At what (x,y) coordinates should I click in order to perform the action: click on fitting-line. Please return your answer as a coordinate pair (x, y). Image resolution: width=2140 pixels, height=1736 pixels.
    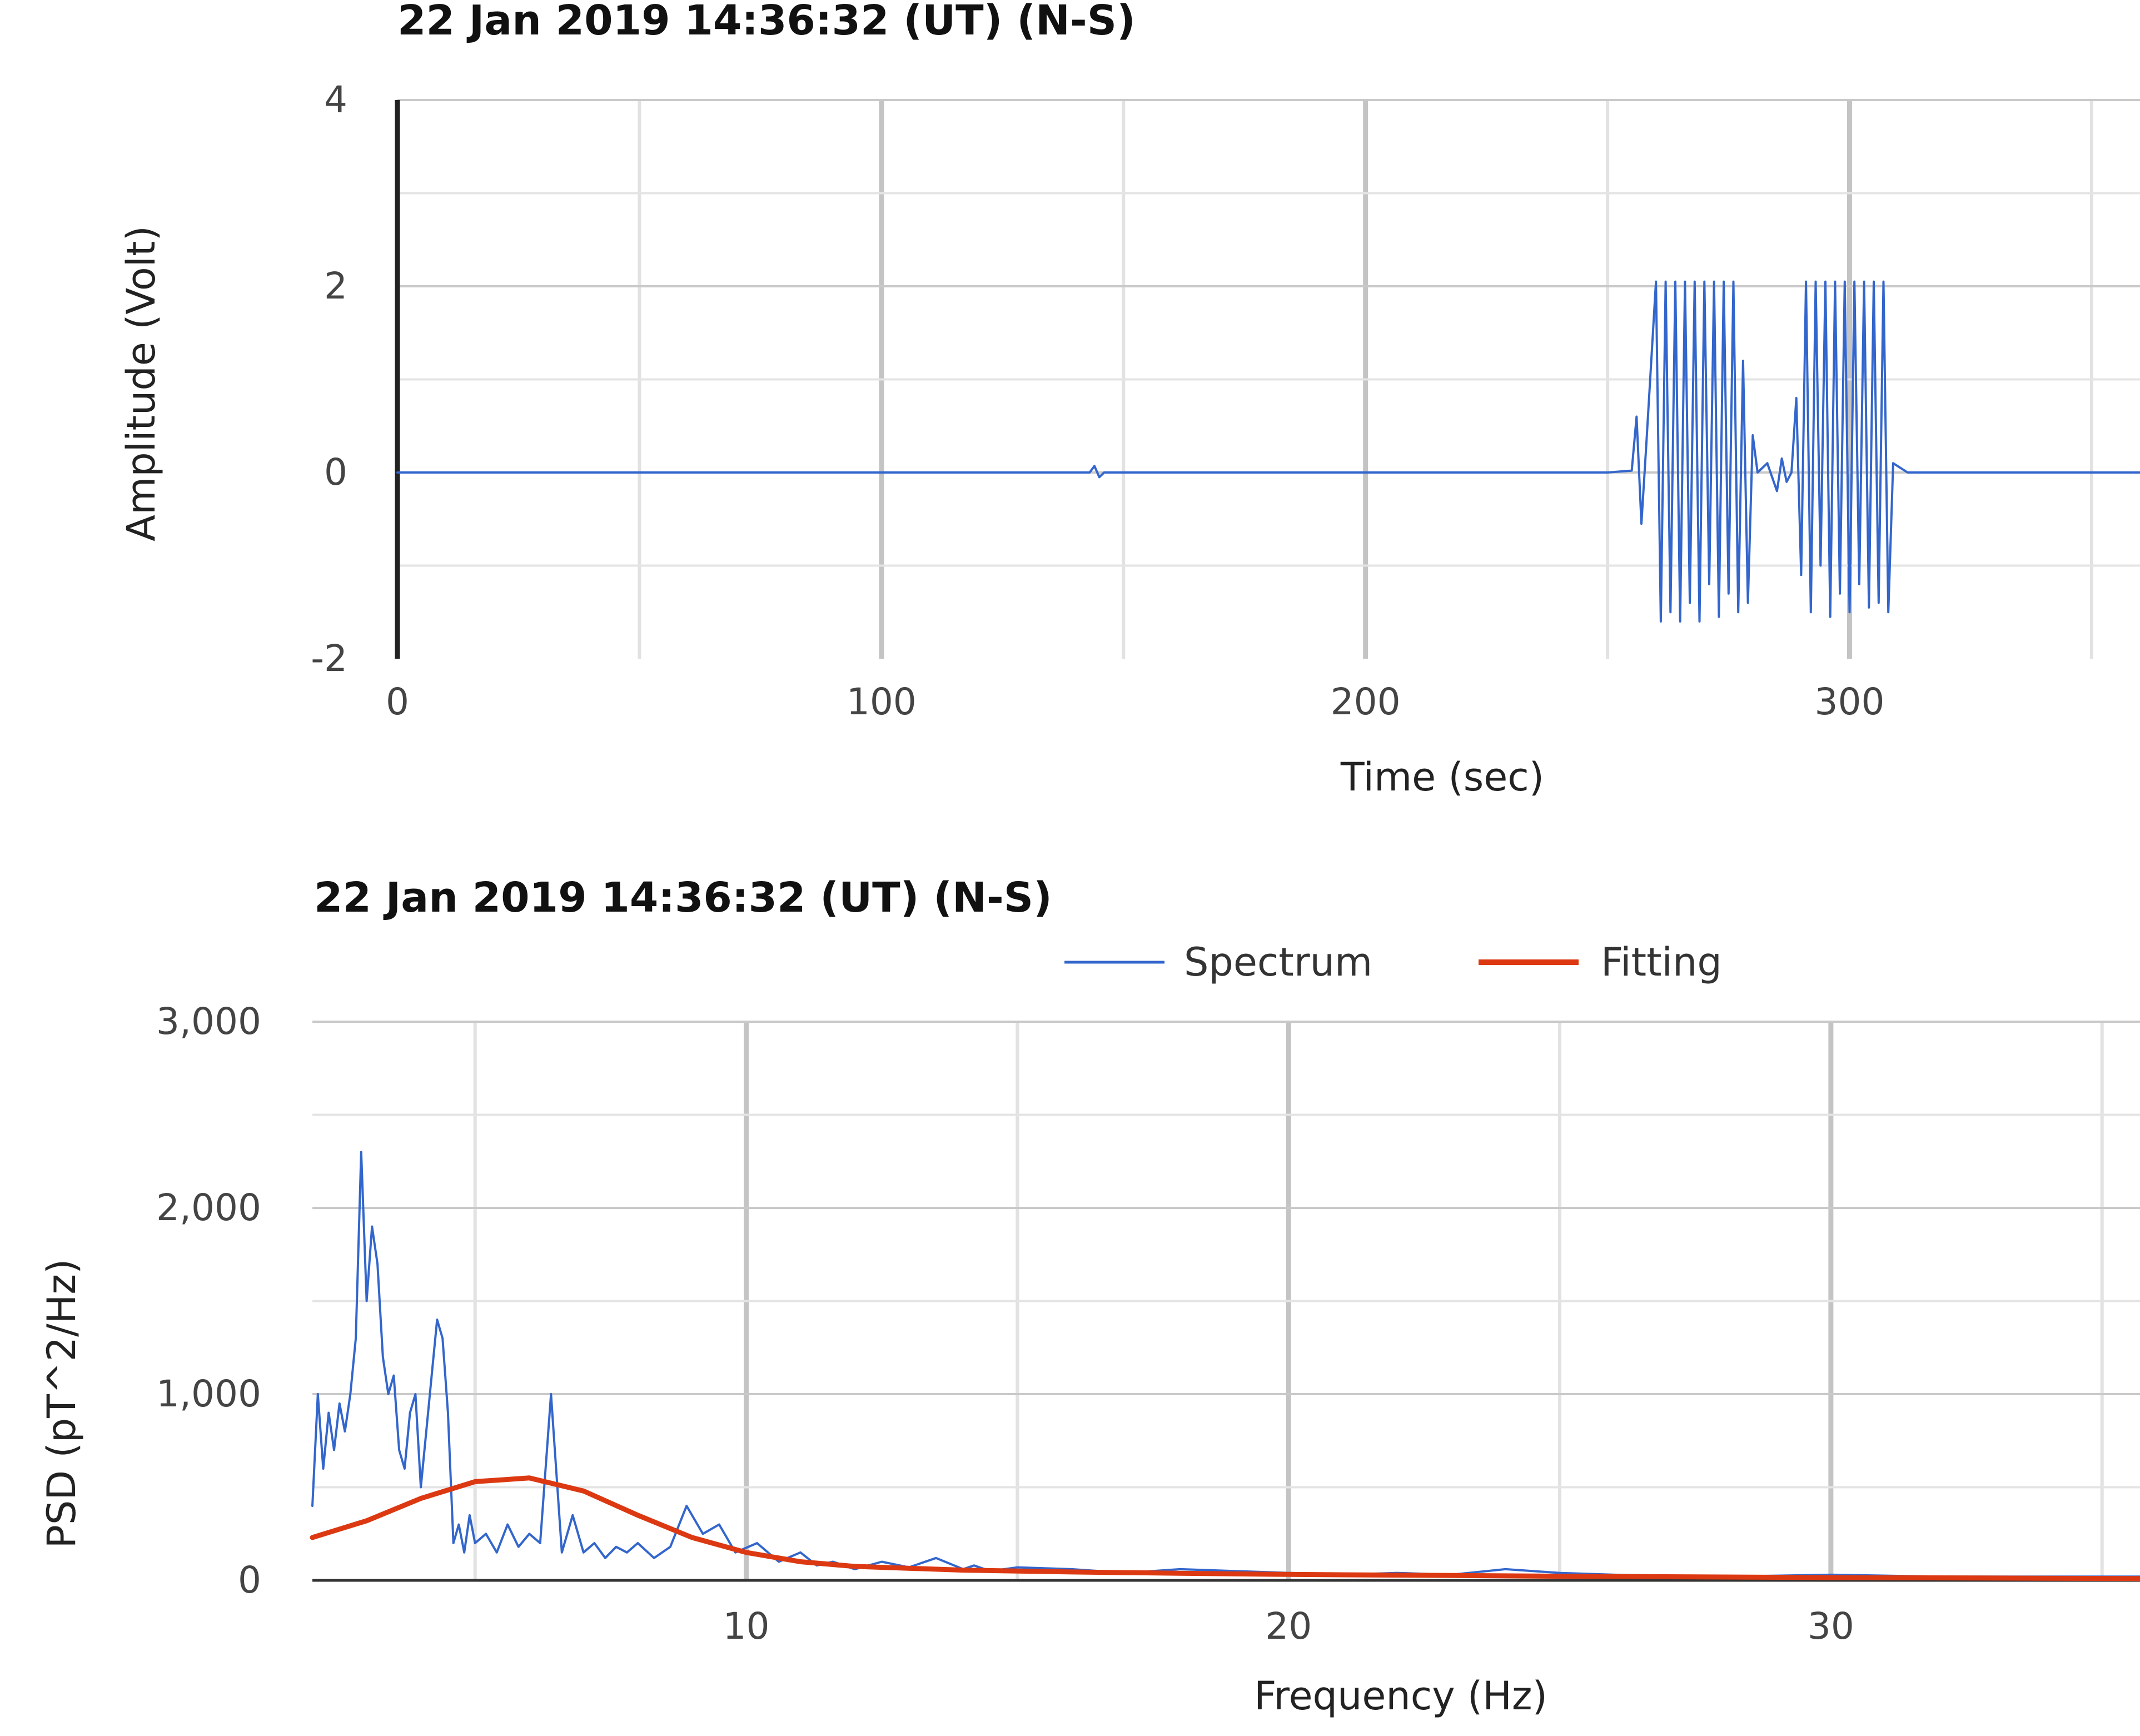
    Looking at the image, I should click on (1225, 1528).